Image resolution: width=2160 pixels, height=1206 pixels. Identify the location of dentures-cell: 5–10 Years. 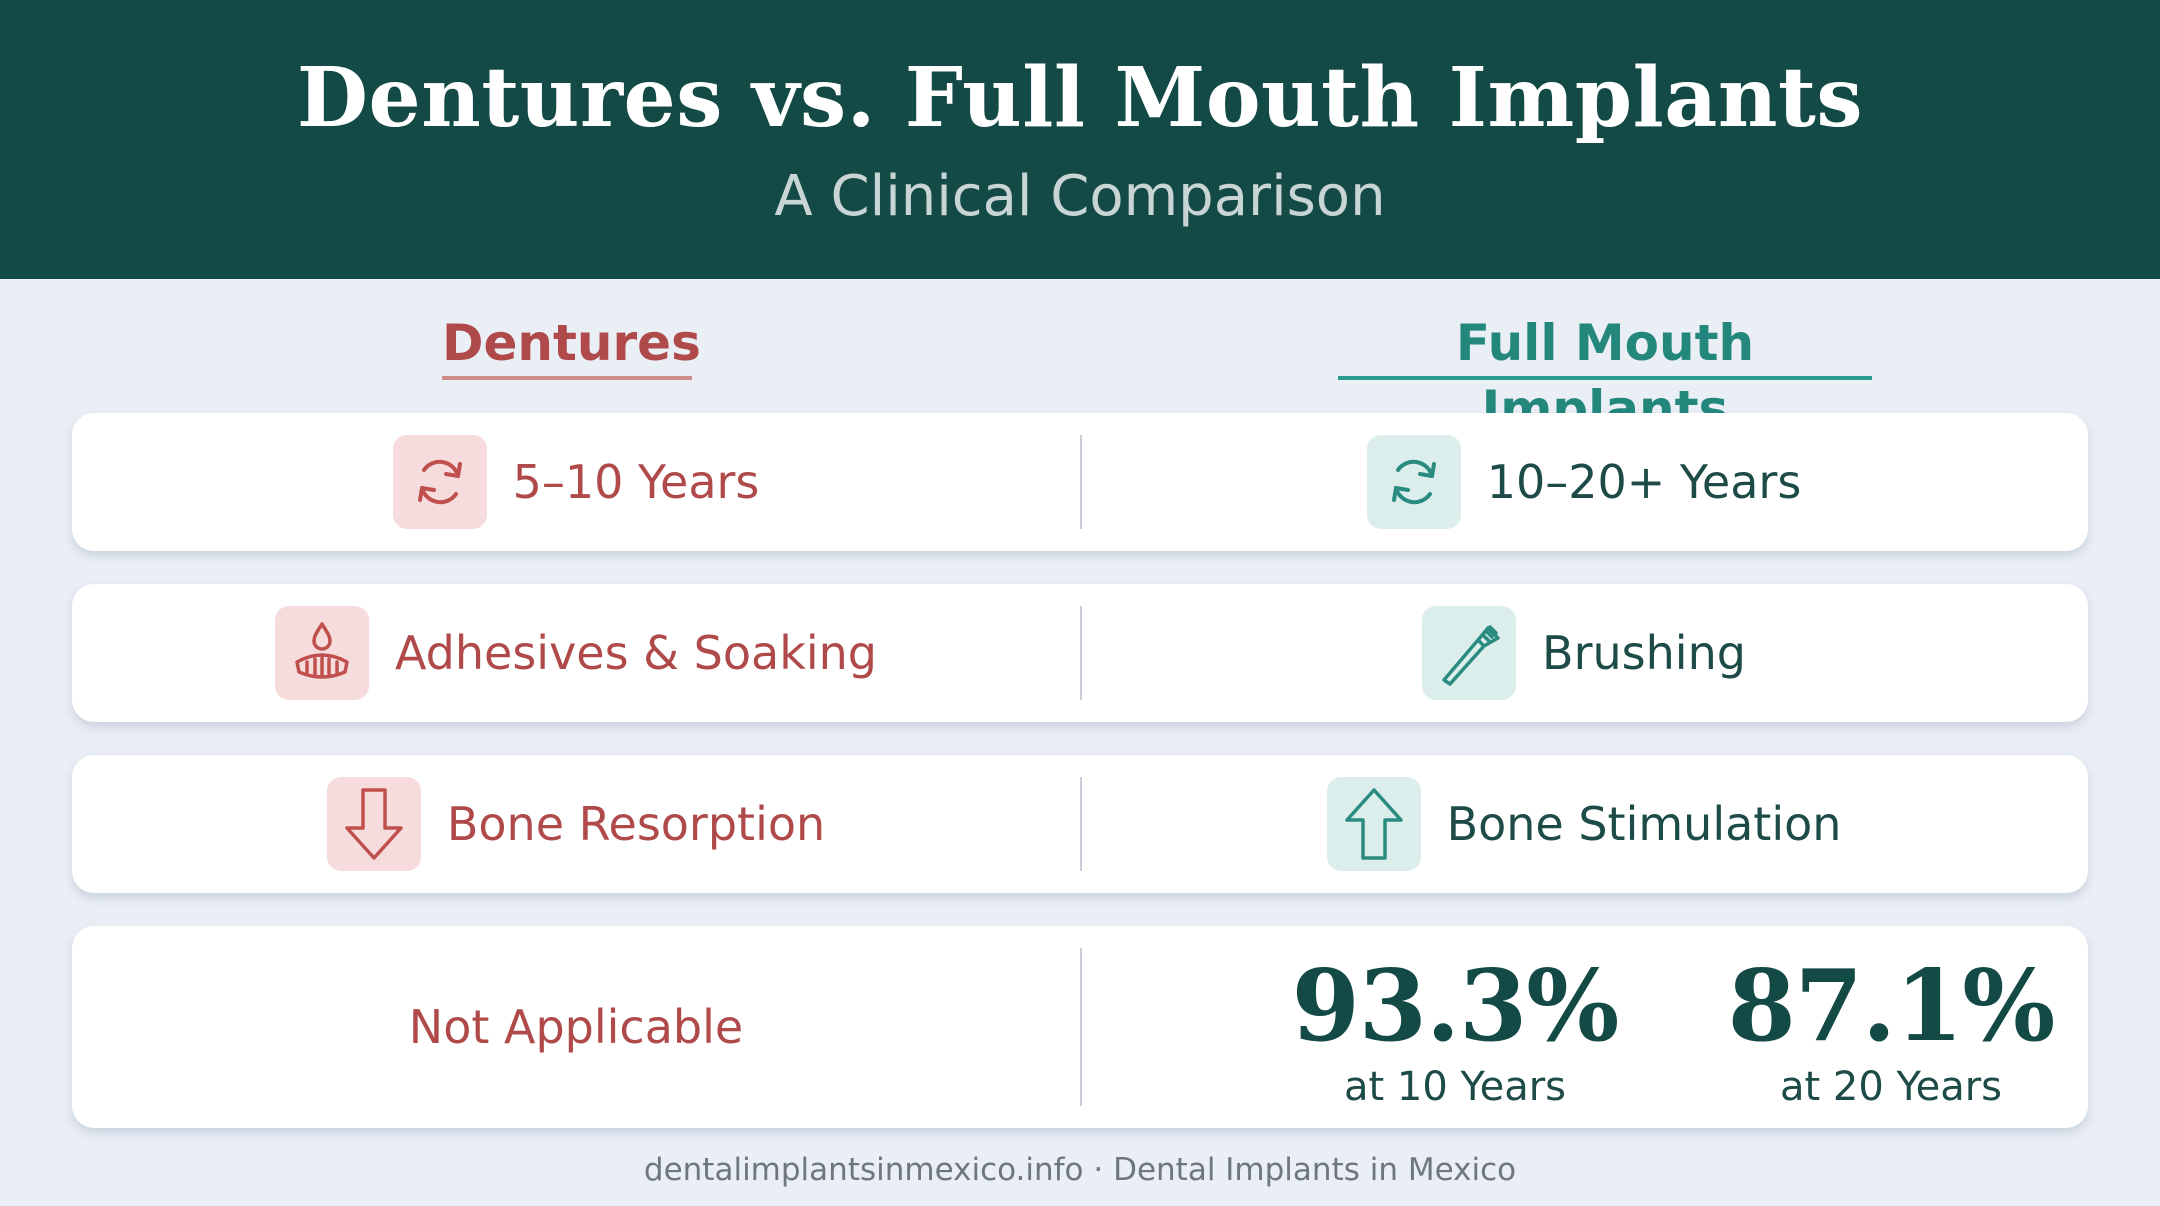
(576, 482).